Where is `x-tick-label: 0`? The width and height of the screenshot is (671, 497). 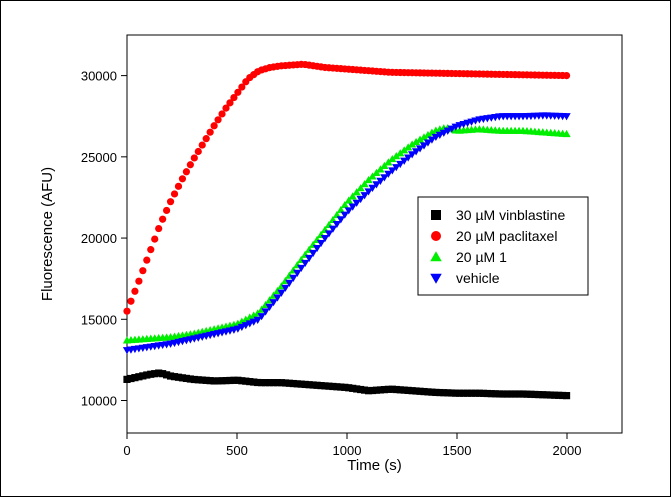 x-tick-label: 0 is located at coordinates (126, 450).